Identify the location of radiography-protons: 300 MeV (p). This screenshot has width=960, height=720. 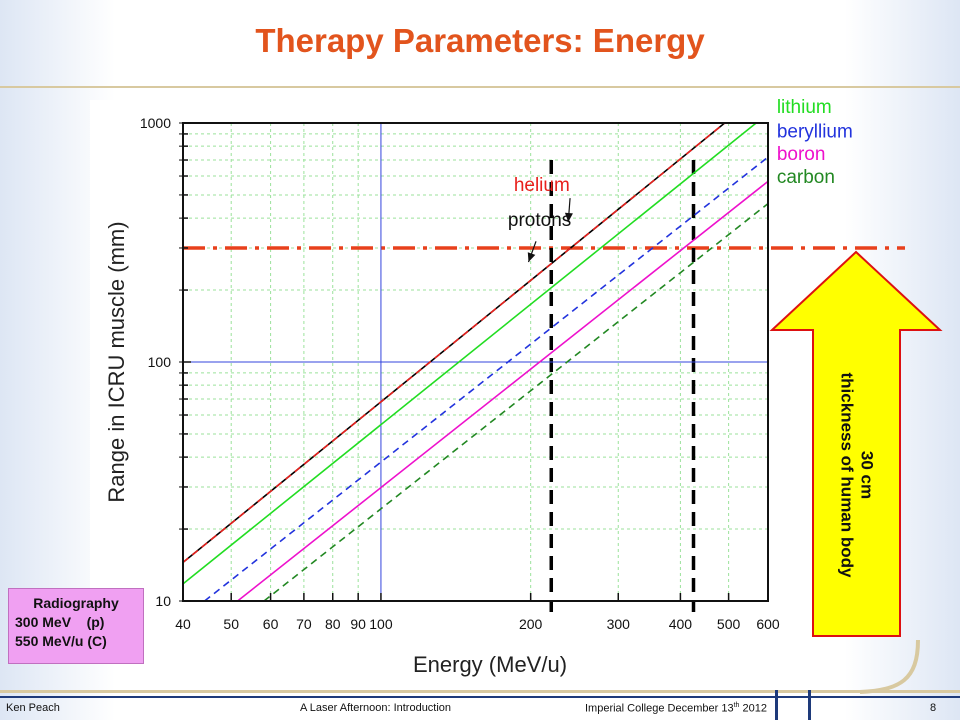
(60, 622).